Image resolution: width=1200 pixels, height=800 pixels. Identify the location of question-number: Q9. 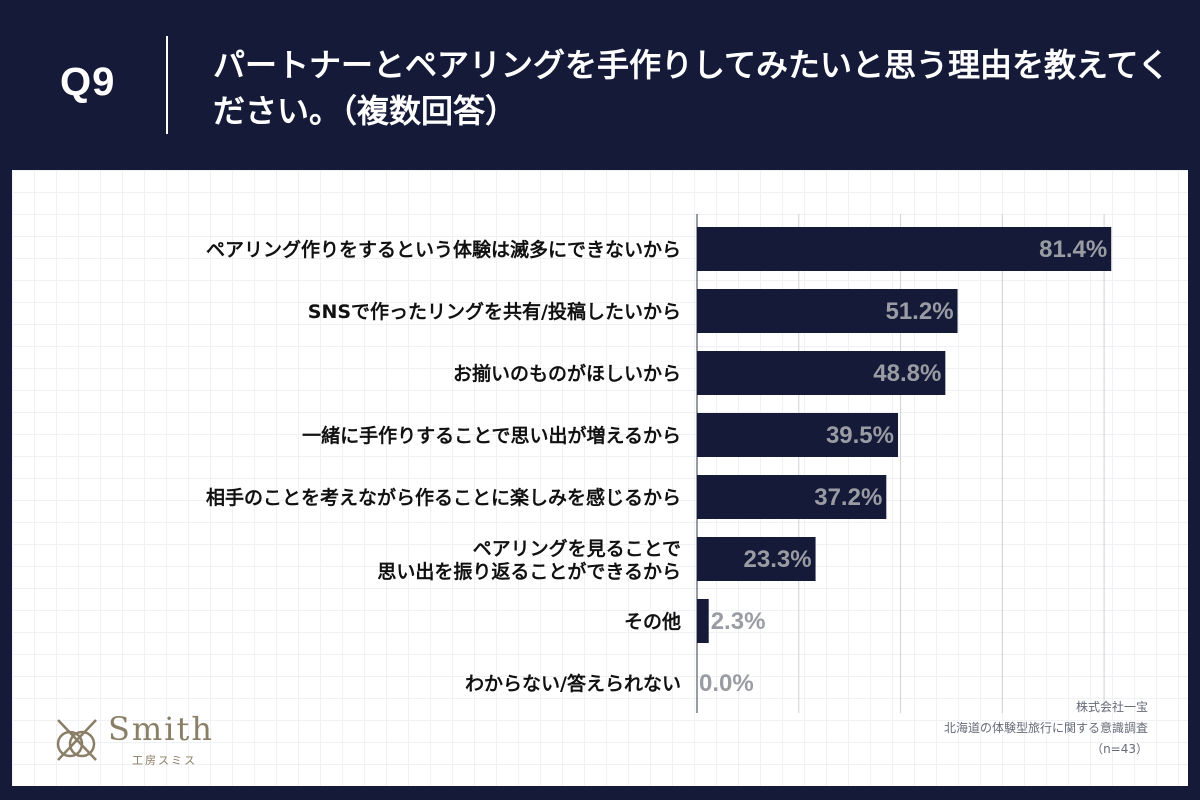
(88, 82).